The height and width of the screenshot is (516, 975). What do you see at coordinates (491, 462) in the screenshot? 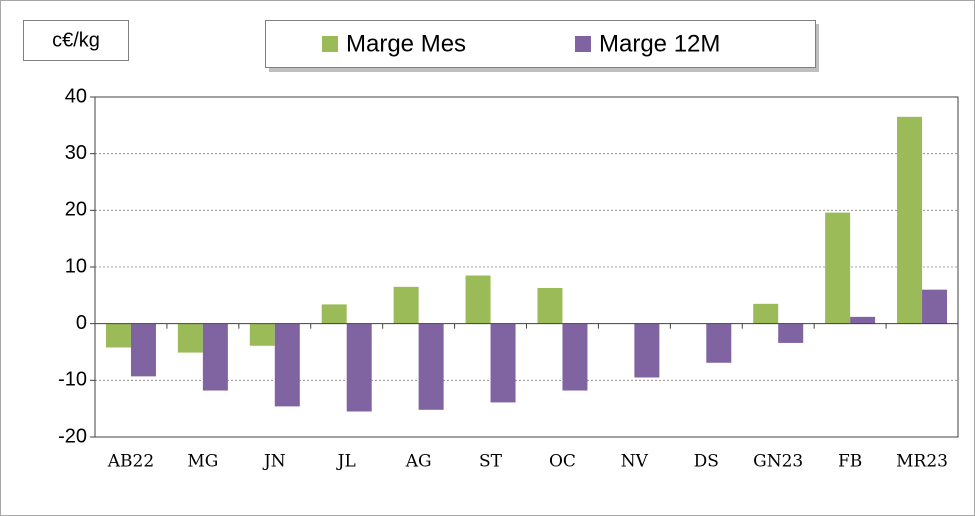
I see `x-tick-label: ST` at bounding box center [491, 462].